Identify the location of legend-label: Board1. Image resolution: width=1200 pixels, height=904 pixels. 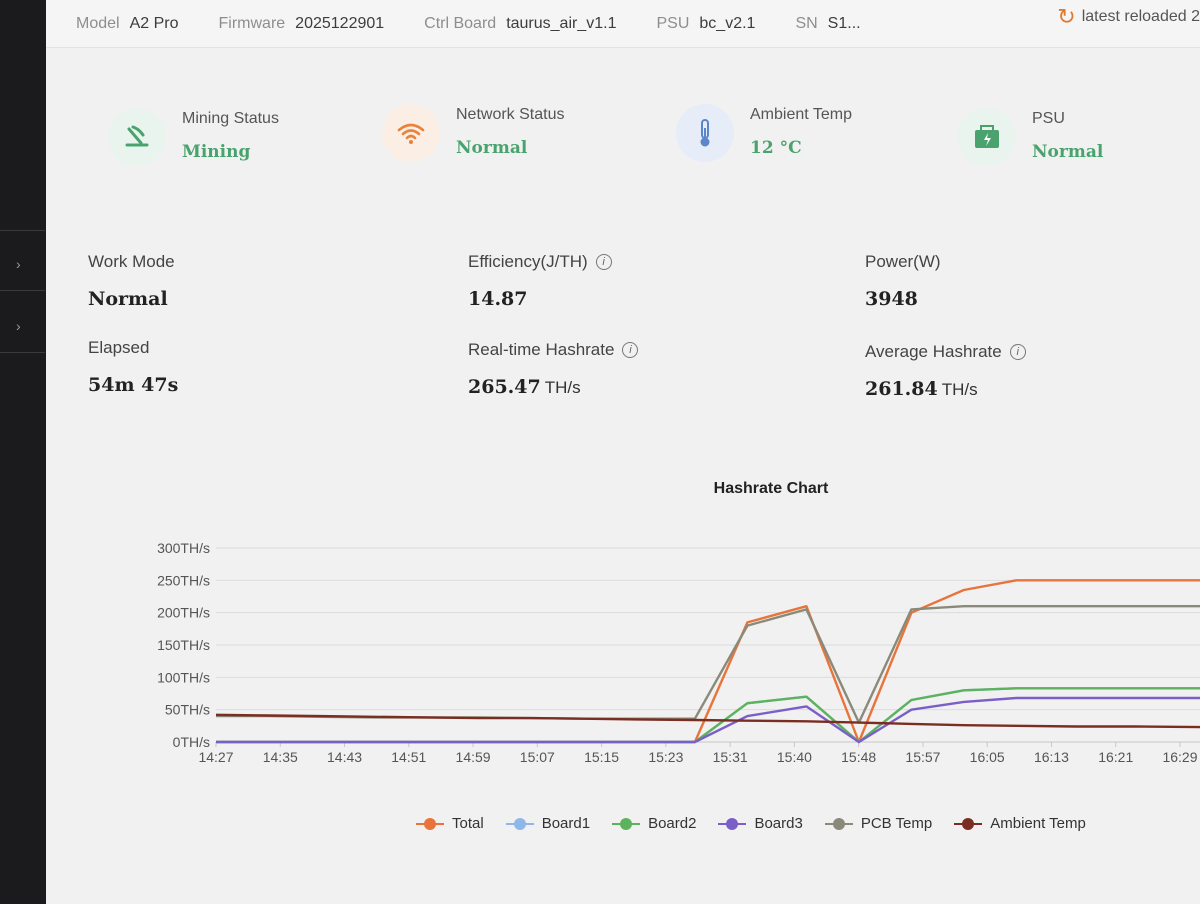
(566, 823).